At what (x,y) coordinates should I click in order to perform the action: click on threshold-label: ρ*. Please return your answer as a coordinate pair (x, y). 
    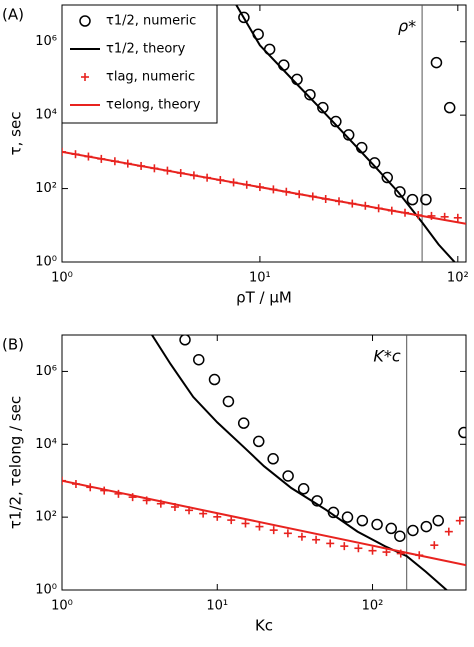
    Looking at the image, I should click on (407, 26).